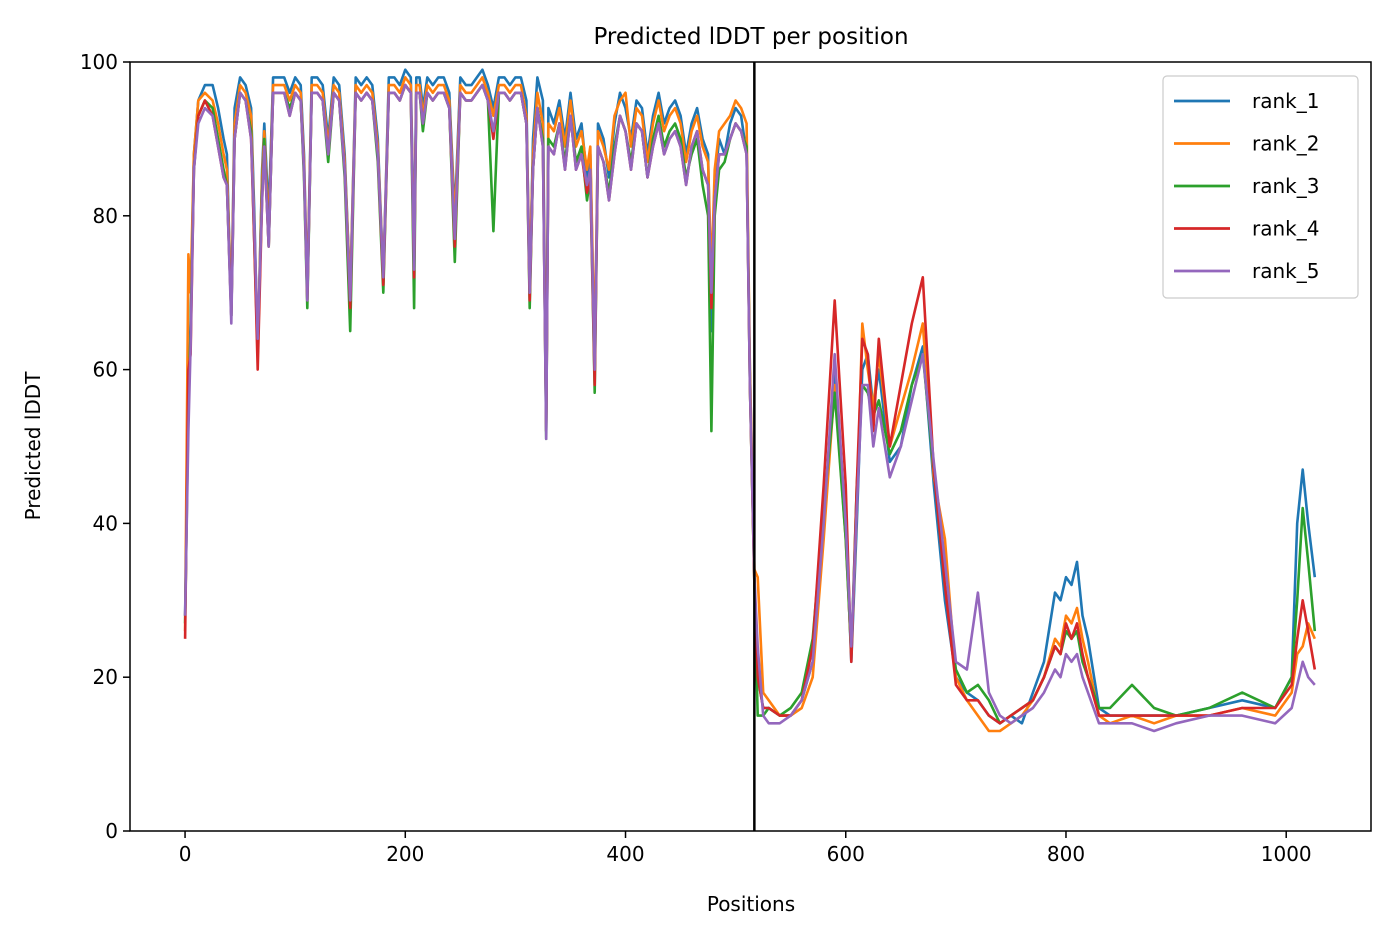  I want to click on legend-label-rank_2: rank_2, so click(1285, 144).